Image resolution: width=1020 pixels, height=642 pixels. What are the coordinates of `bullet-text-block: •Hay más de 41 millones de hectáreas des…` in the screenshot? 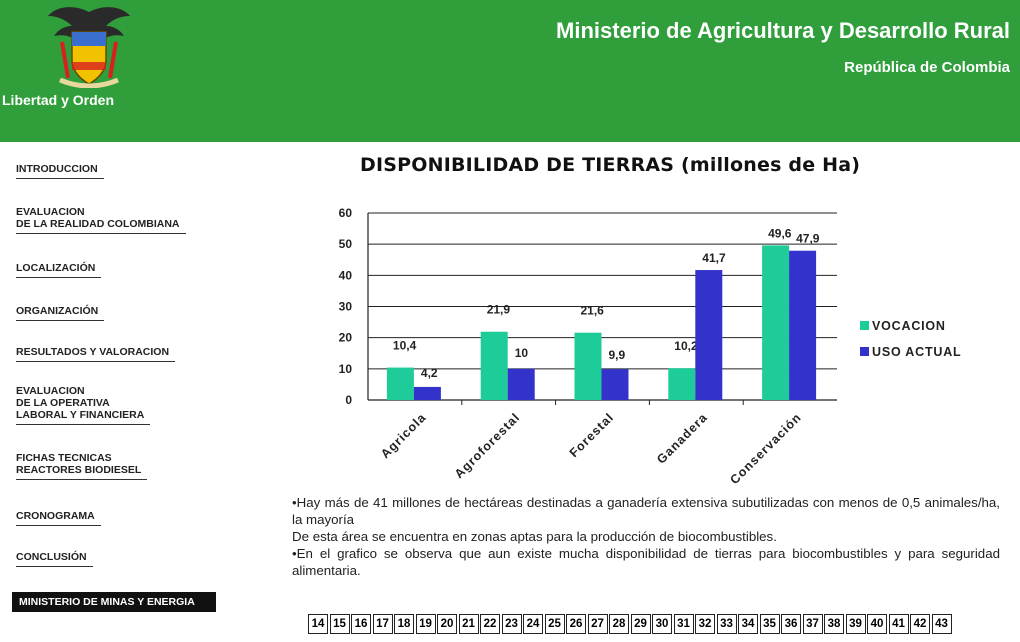 It's located at (646, 536).